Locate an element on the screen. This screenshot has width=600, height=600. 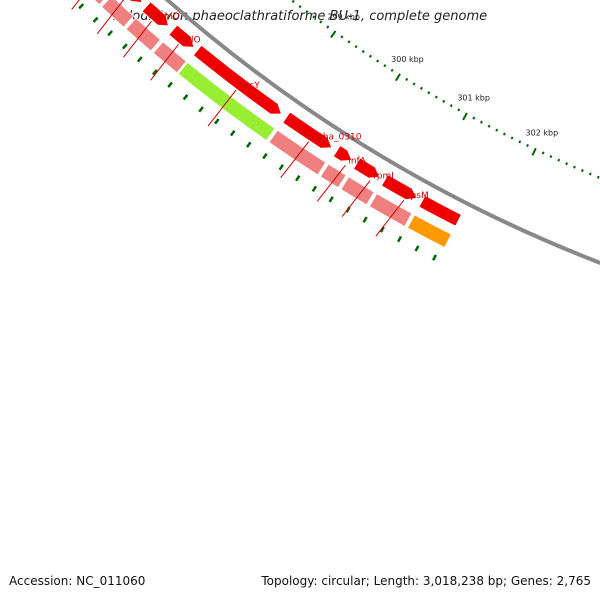
gene-label-rplO: rplO is located at coordinates (191, 40).